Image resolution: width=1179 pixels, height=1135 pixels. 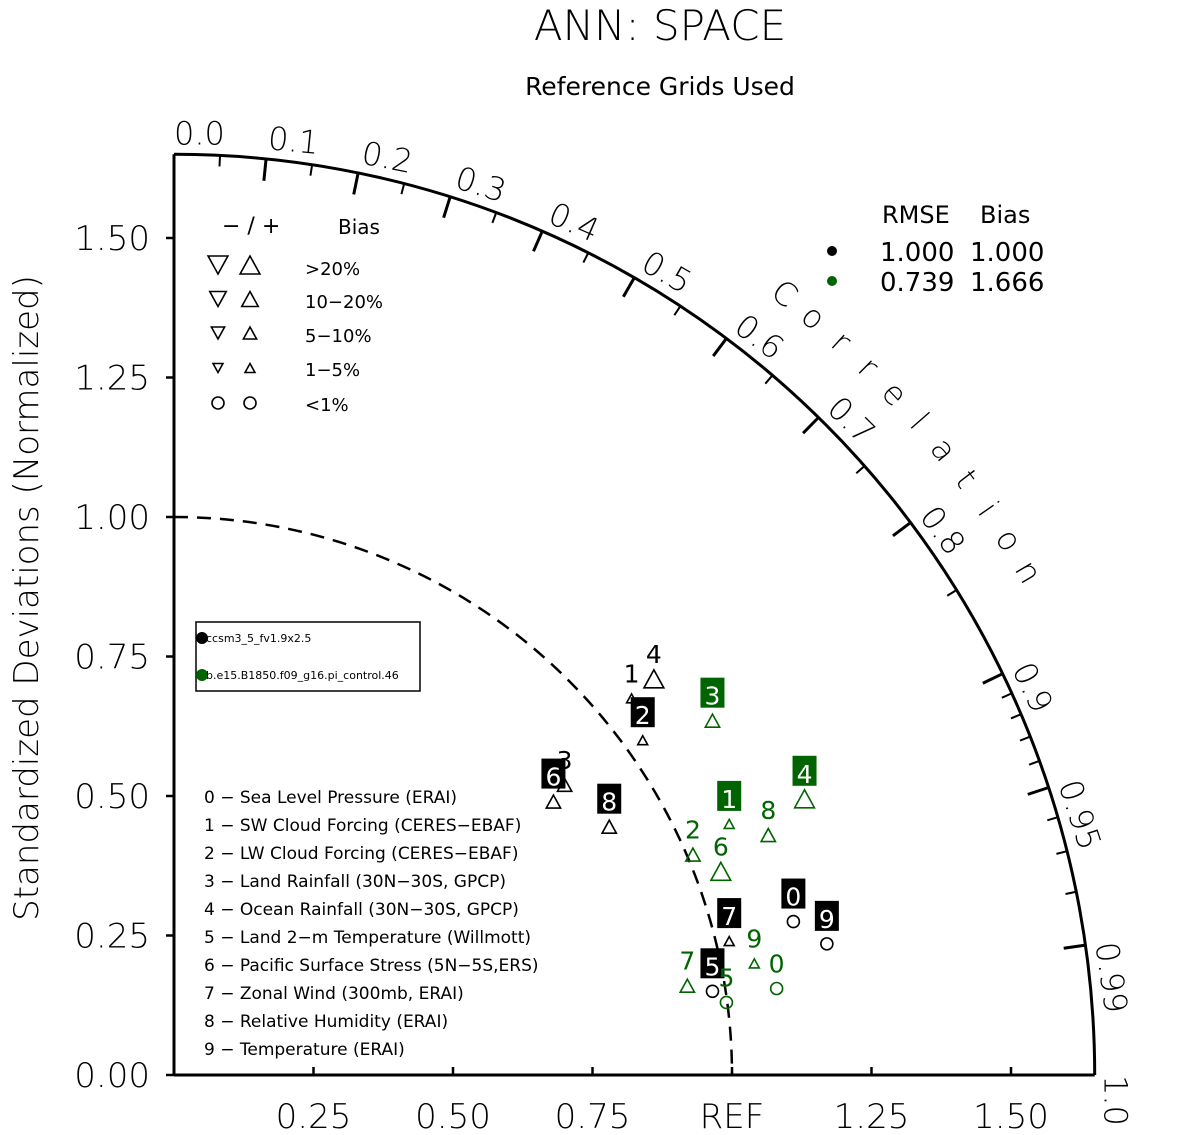 I want to click on correlation-tick-label: 0.0, so click(x=199, y=133).